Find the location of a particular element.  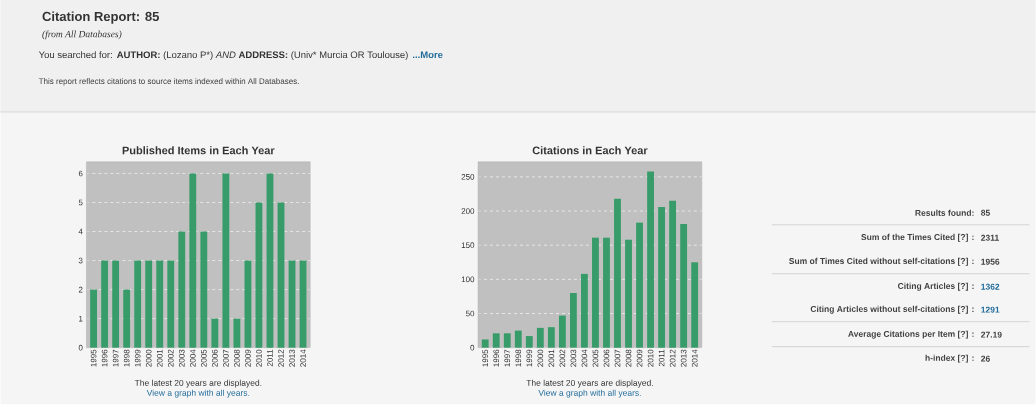

text: h-index [?] : is located at coordinates (949, 358).